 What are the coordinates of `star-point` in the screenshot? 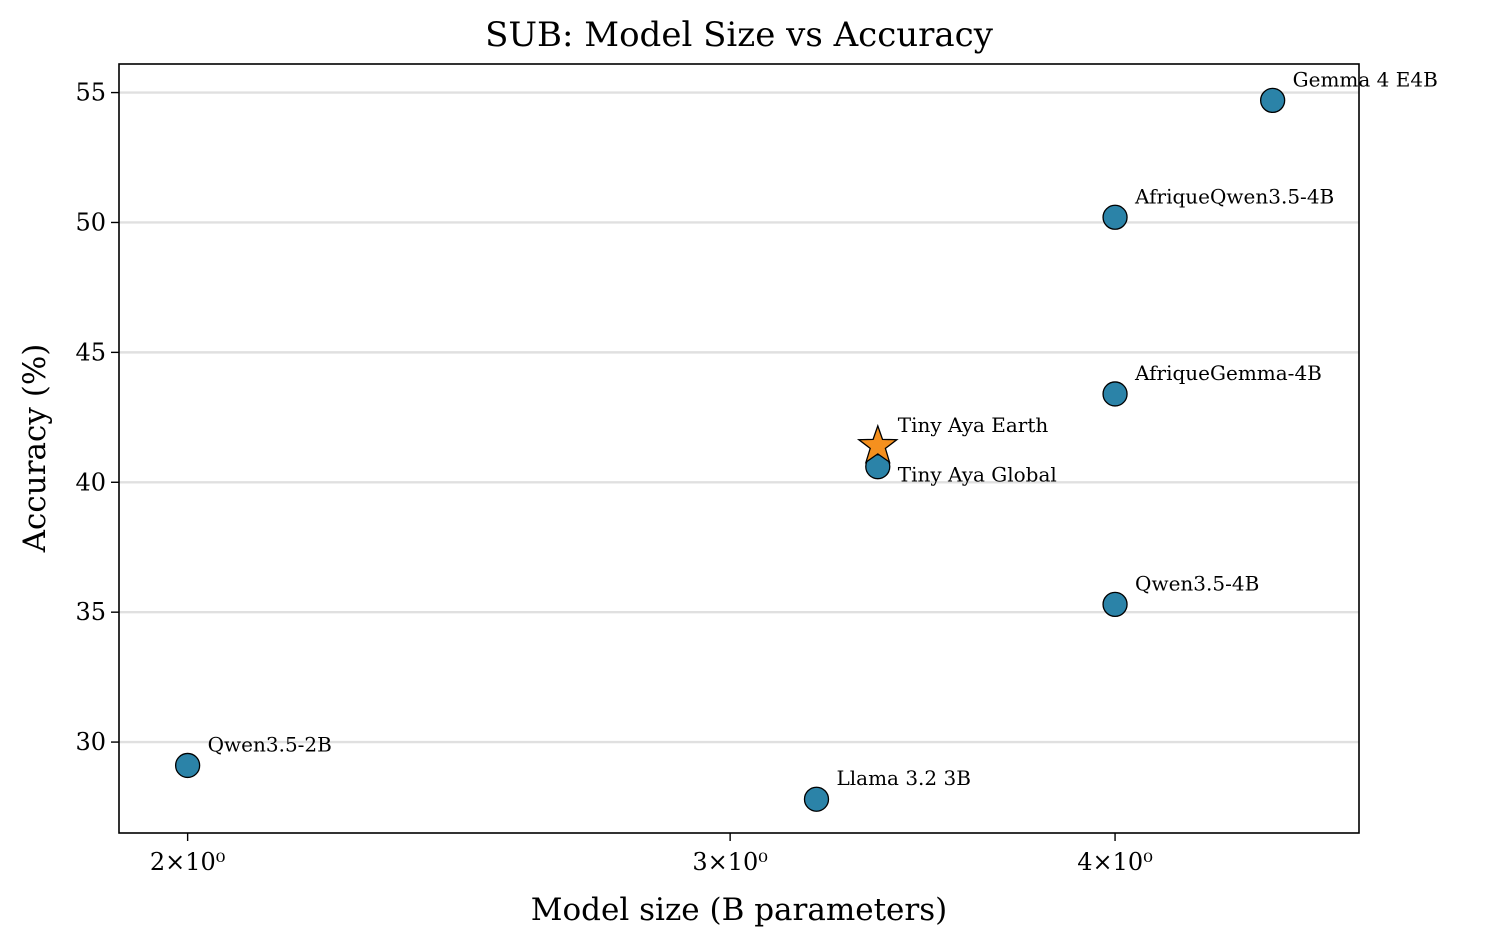 It's located at (877, 443).